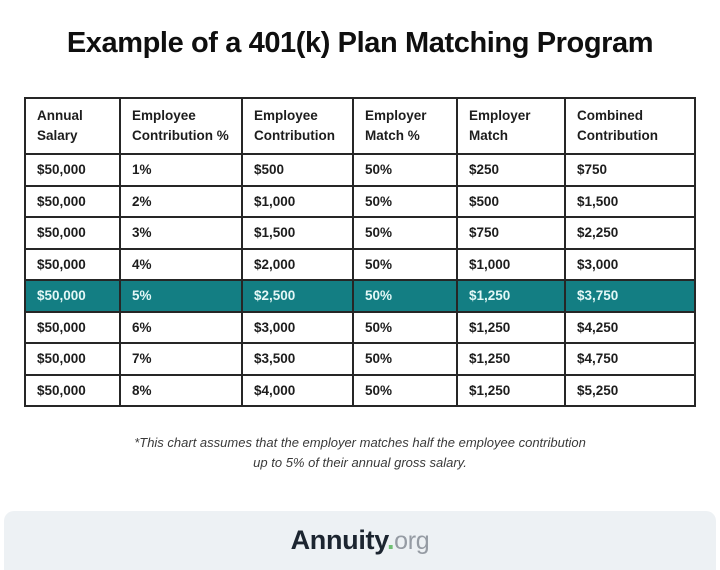 This screenshot has height=570, width=720. What do you see at coordinates (297, 359) in the screenshot?
I see `table-cell: $3,500` at bounding box center [297, 359].